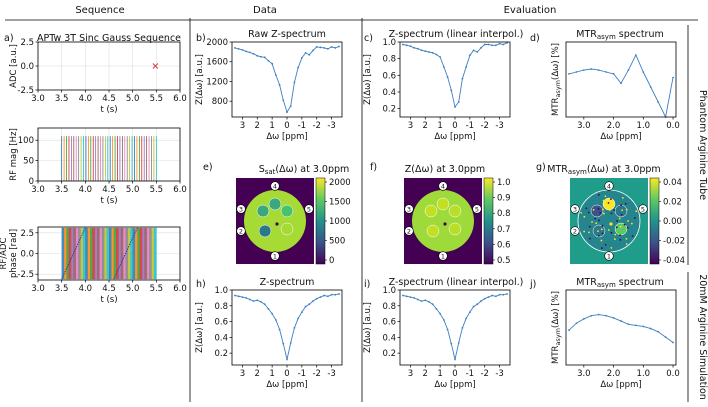 The width and height of the screenshot is (708, 407). I want to click on panel-label: d), so click(535, 38).